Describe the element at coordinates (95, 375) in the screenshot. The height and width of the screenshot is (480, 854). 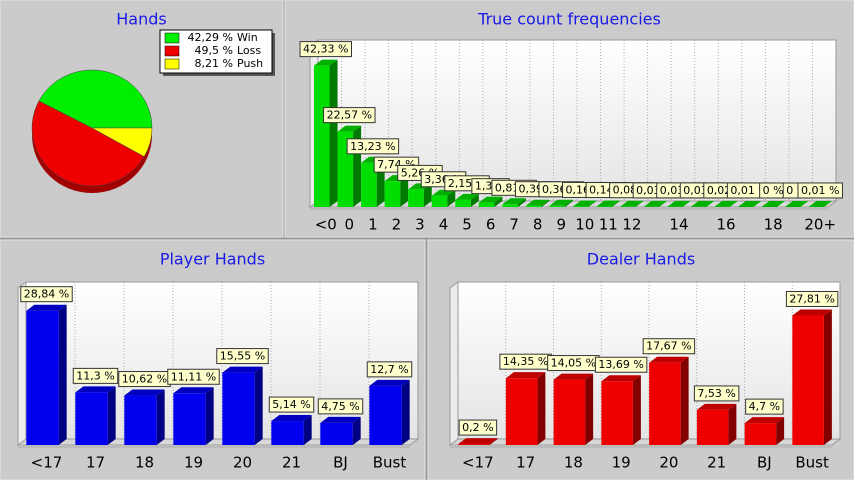
I see `value-label: 11,3 %` at that location.